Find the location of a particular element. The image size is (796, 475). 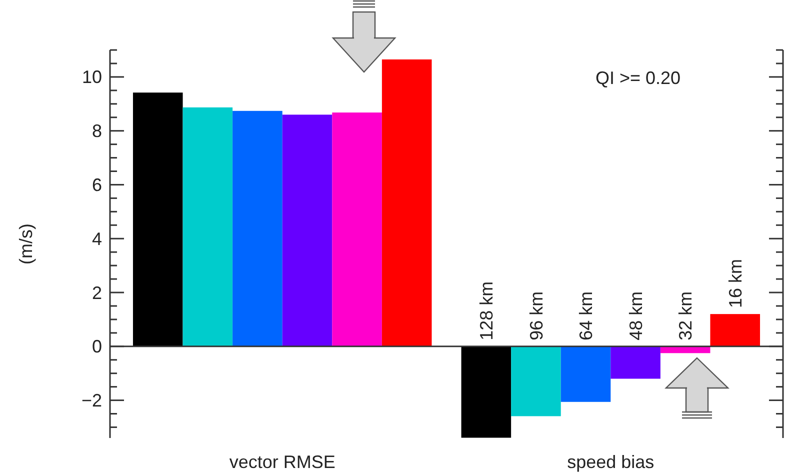

y-tick-label: 0 is located at coordinates (97, 346).